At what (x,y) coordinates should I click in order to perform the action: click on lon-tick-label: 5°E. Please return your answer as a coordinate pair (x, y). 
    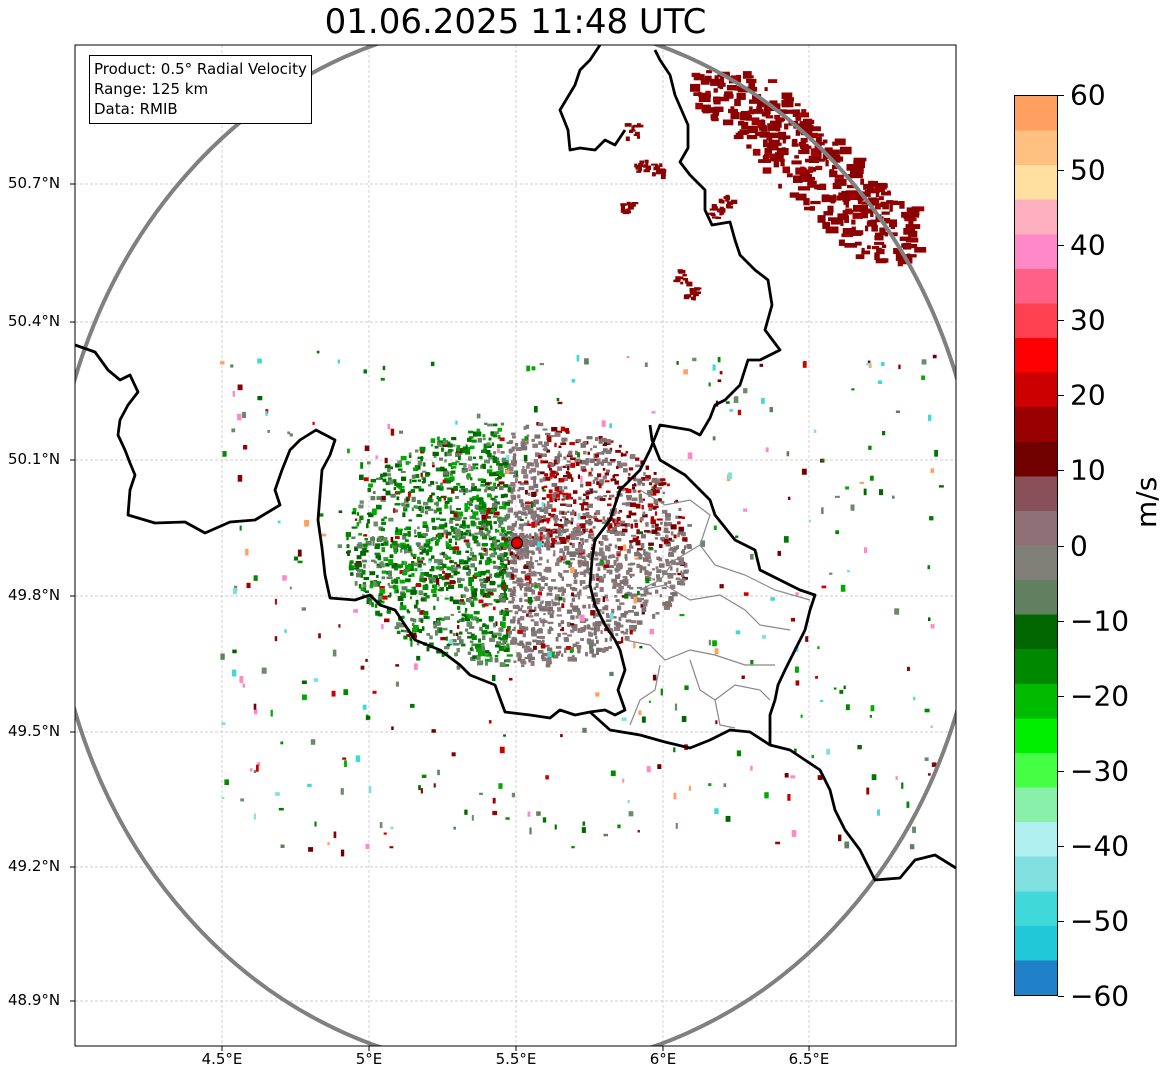
    Looking at the image, I should click on (369, 1059).